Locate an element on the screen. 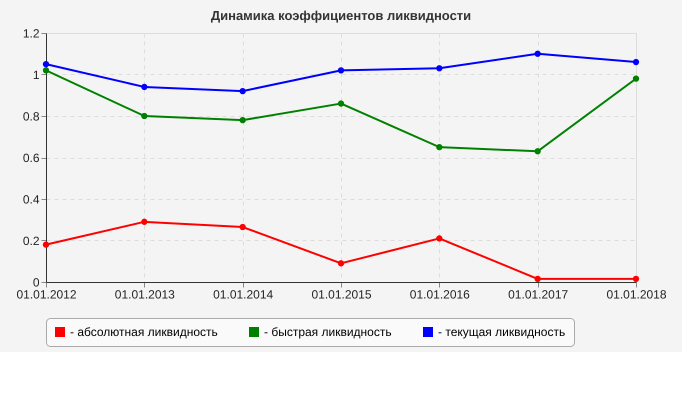 The height and width of the screenshot is (400, 700). x-tick-label: 01.01.2016 is located at coordinates (440, 295).